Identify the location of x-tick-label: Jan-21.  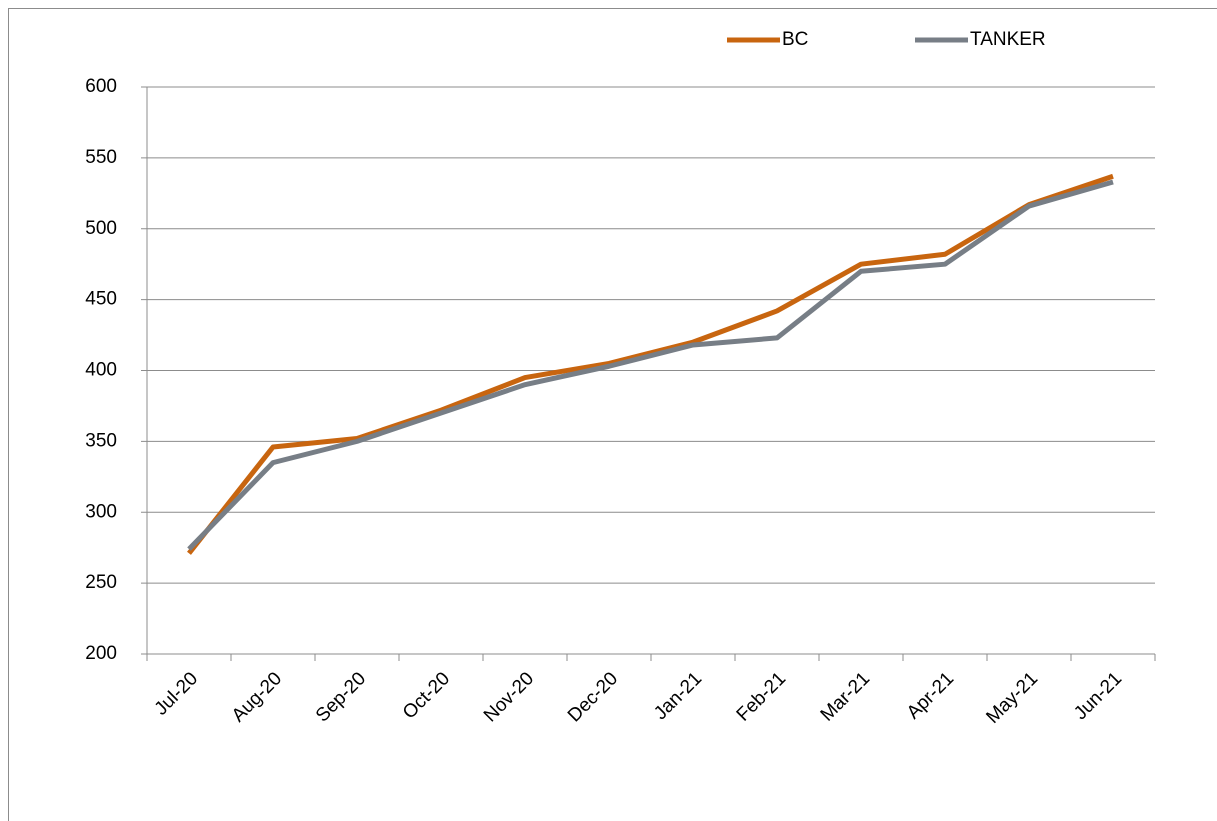
(678, 696).